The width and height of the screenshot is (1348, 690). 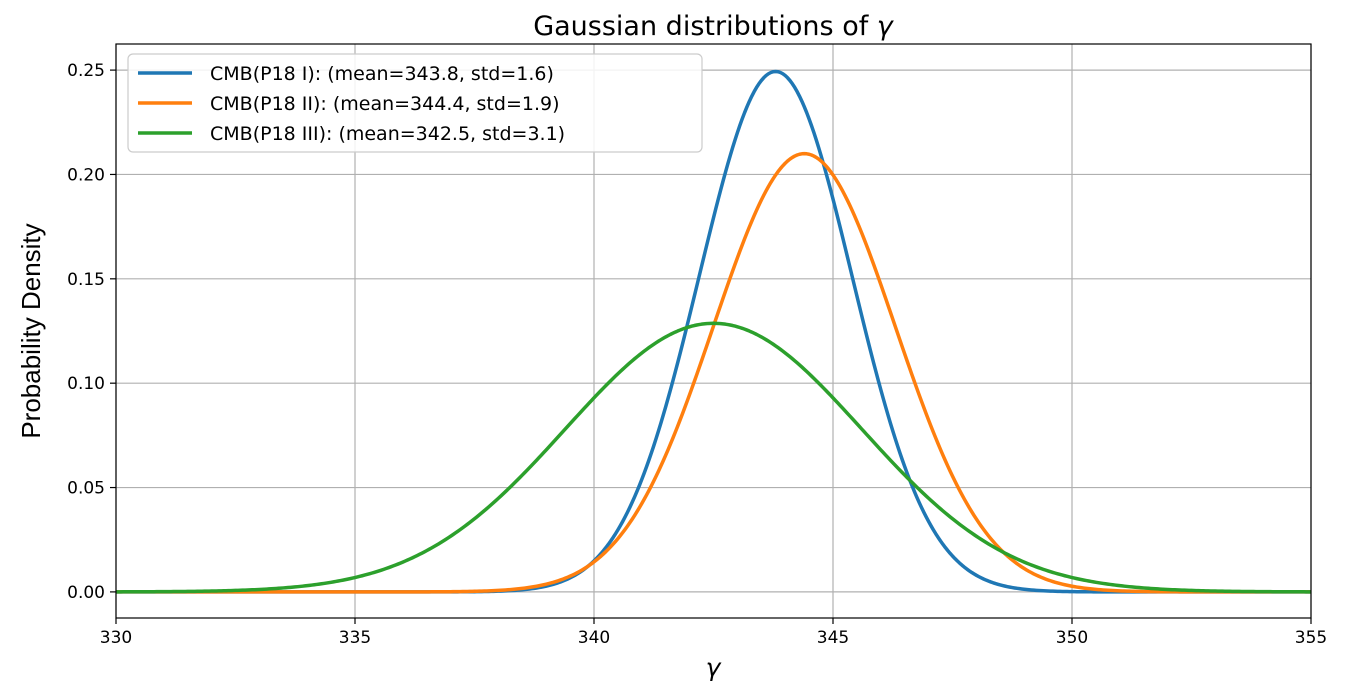 What do you see at coordinates (86, 489) in the screenshot?
I see `y-tick-label: 0.05` at bounding box center [86, 489].